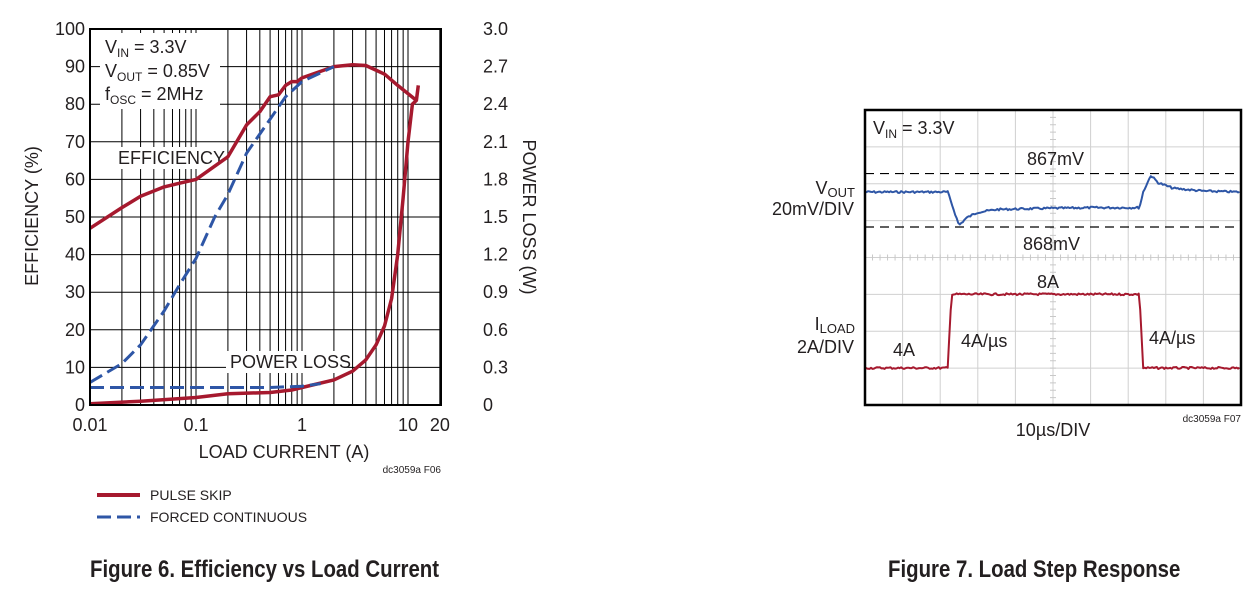  I want to click on y2-tick-label: 1.5, so click(495, 217).